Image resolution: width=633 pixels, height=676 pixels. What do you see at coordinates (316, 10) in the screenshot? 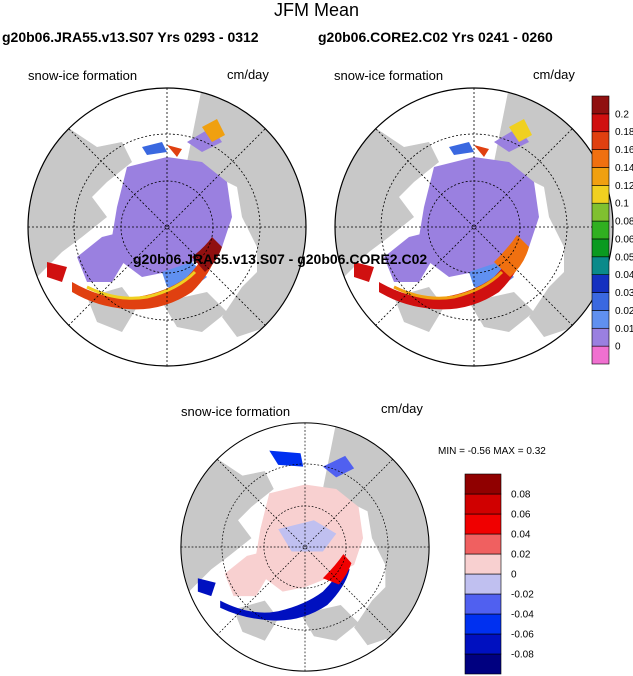
I see `main-title: JFM Mean` at bounding box center [316, 10].